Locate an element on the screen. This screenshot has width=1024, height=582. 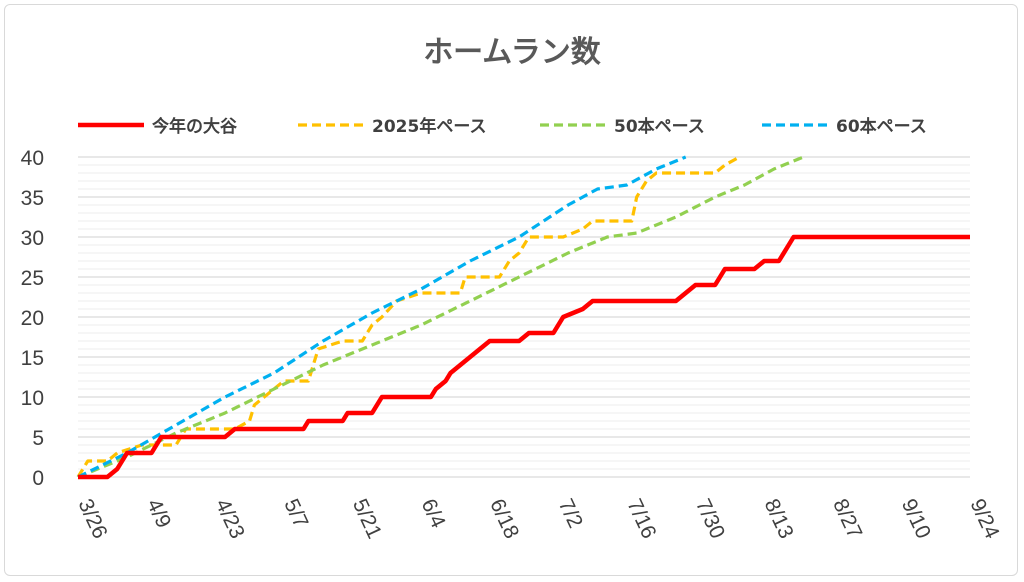
y-axis-ticks: 0 5 10 15 20 25 30 35 40 is located at coordinates (32, 318).